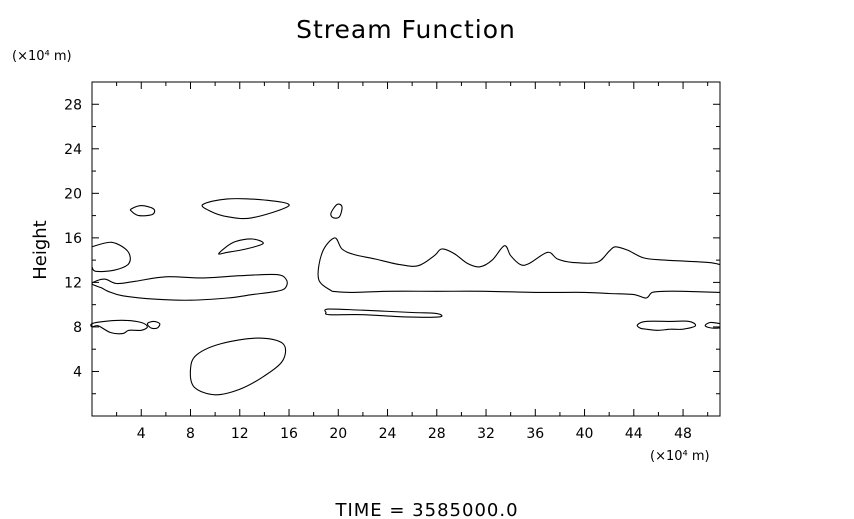 Image resolution: width=854 pixels, height=519 pixels. I want to click on x-tick-label: 24, so click(388, 434).